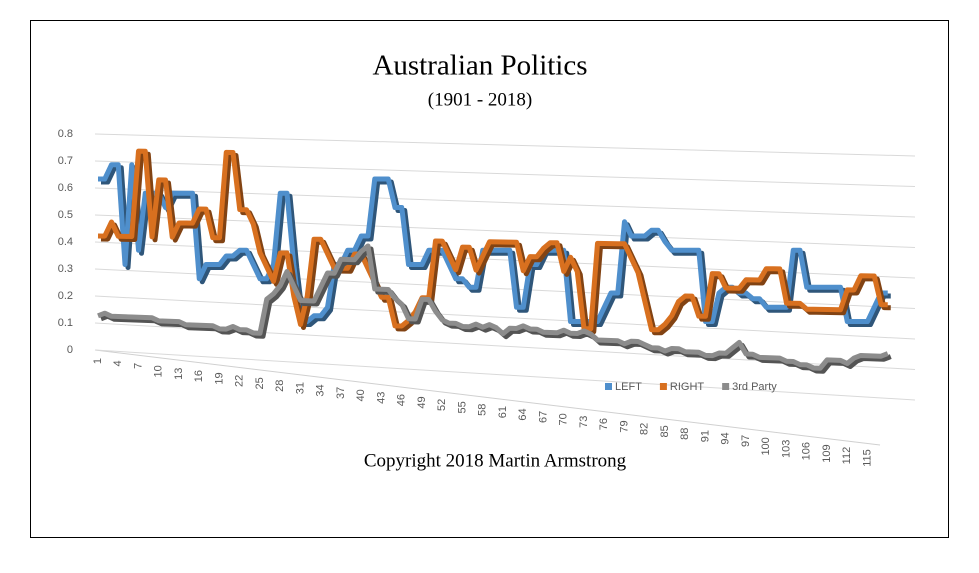 This screenshot has width=979, height=573. Describe the element at coordinates (219, 378) in the screenshot. I see `x-tick-label: 19` at that location.